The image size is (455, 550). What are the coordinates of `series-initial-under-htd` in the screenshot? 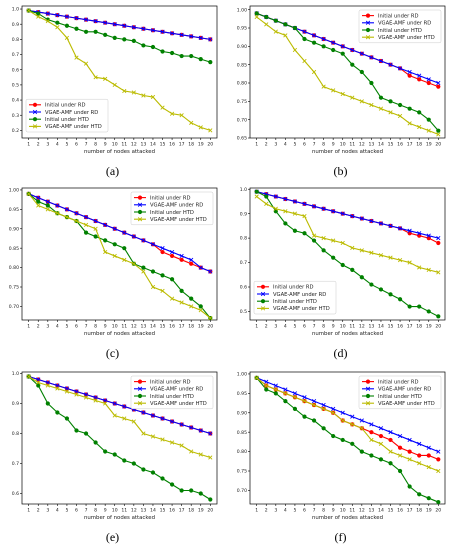 It's located at (119, 438).